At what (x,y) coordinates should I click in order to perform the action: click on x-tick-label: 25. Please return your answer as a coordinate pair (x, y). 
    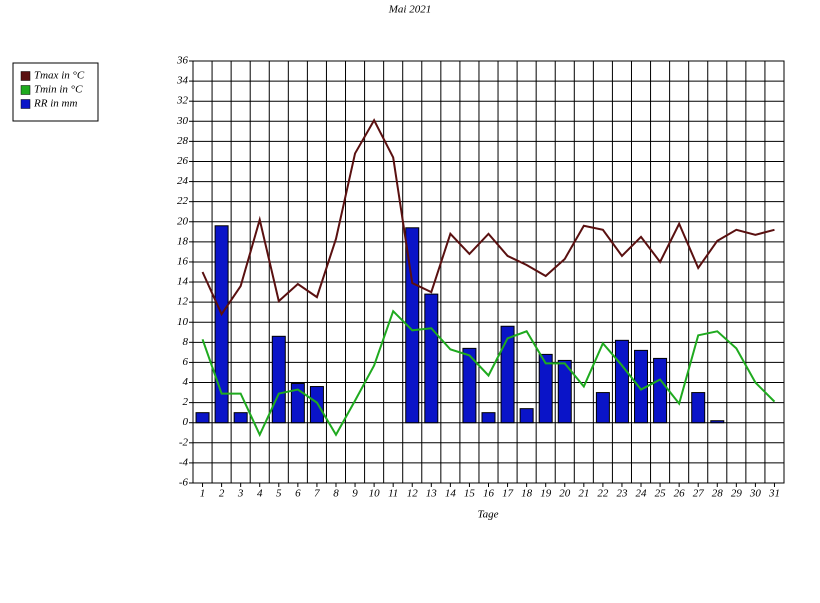
    Looking at the image, I should click on (661, 494).